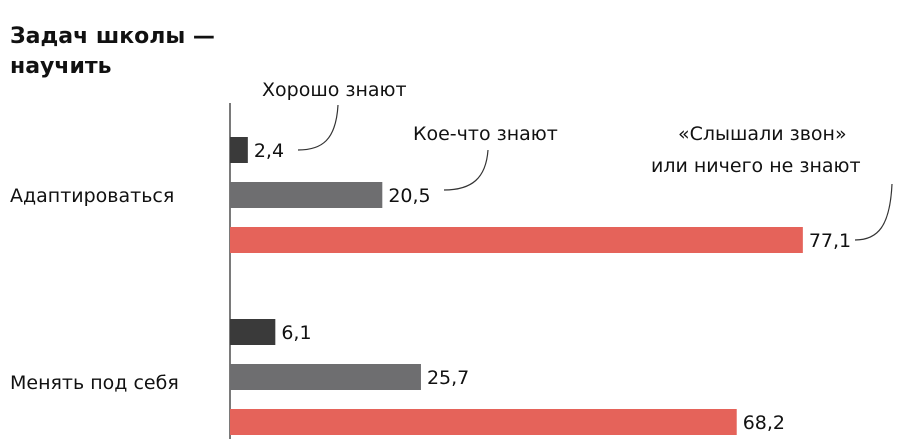 The image size is (910, 439). Describe the element at coordinates (448, 378) in the screenshot. I see `value-label-c1-s1: 25,7` at that location.